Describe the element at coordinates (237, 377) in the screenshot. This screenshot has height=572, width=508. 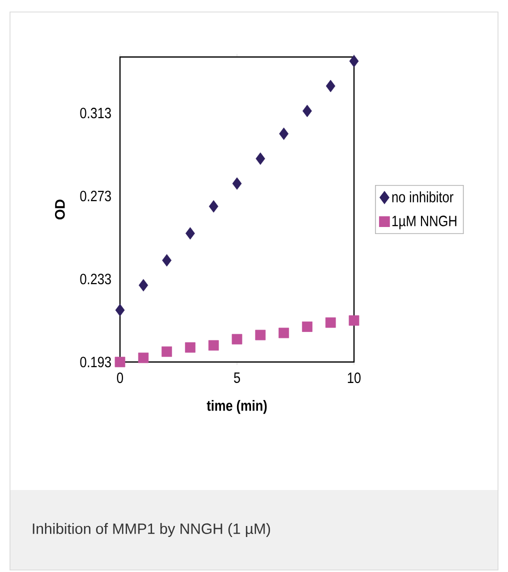
I see `x-tick-label: 5` at that location.